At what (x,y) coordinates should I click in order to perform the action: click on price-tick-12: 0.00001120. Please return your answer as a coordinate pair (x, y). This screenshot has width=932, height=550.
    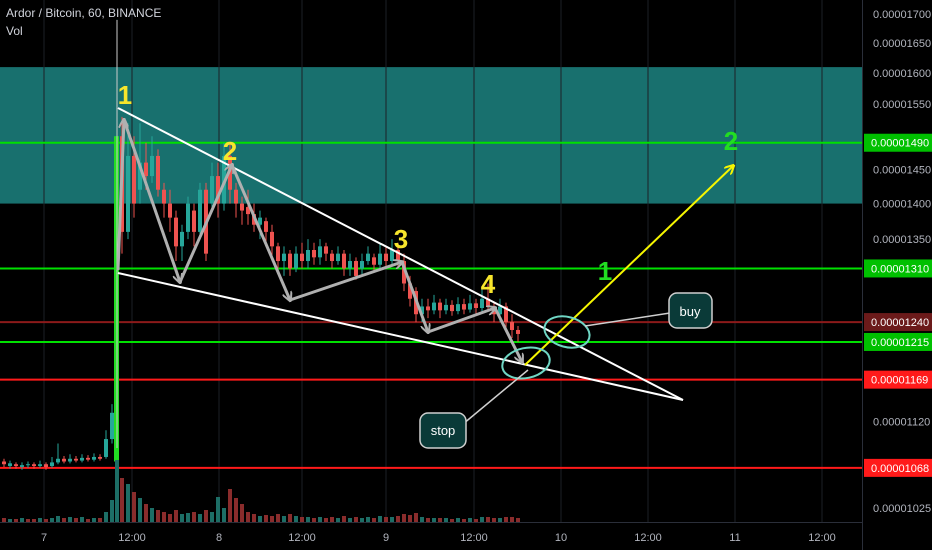
    Looking at the image, I should click on (901, 422).